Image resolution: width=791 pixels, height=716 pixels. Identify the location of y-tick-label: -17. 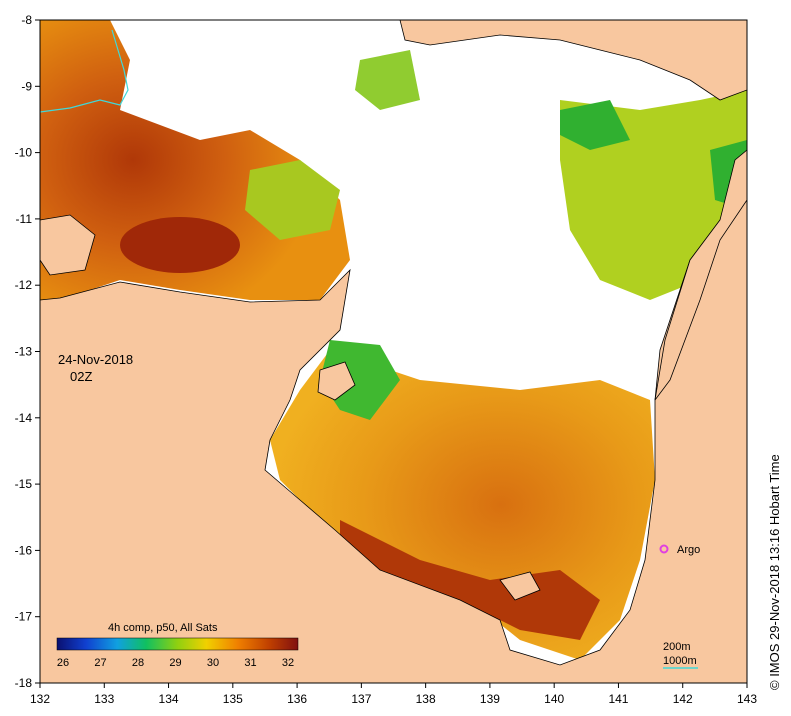
(24, 617).